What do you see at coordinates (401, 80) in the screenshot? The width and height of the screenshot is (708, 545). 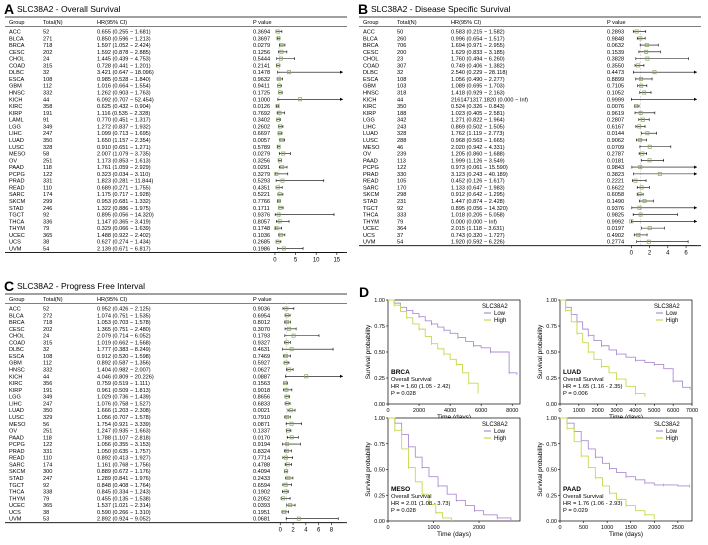 I see `total-n-cell: 108` at bounding box center [401, 80].